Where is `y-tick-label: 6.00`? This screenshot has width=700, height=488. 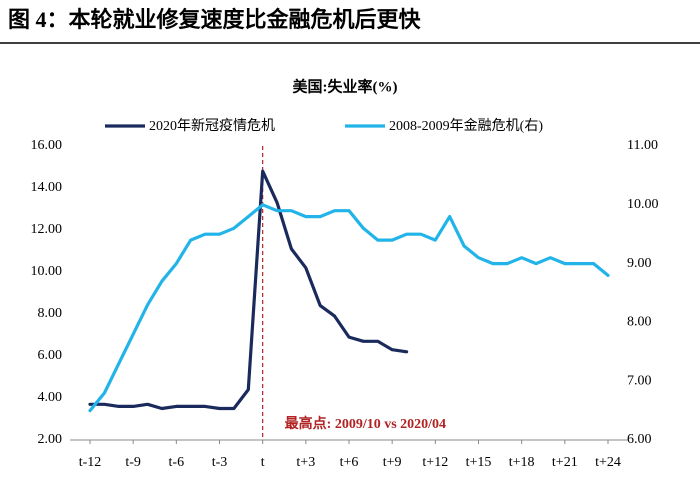
y-tick-label: 6.00 is located at coordinates (50, 355).